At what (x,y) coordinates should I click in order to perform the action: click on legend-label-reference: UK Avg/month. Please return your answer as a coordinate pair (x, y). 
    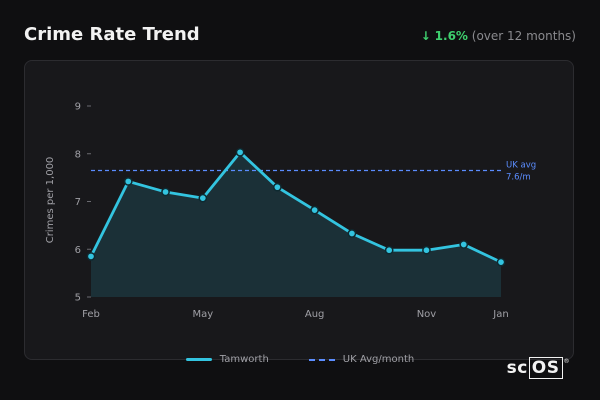
    Looking at the image, I should click on (378, 359).